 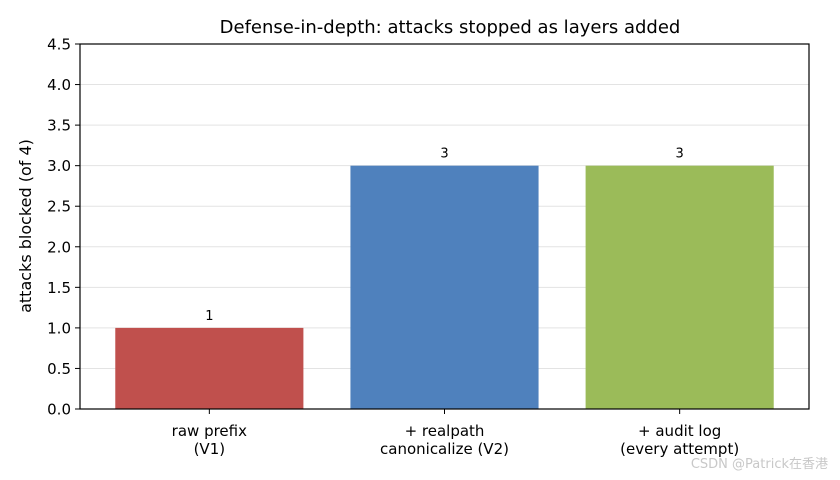 I want to click on watermark: CSDN @Patrick在香港, so click(x=759, y=464).